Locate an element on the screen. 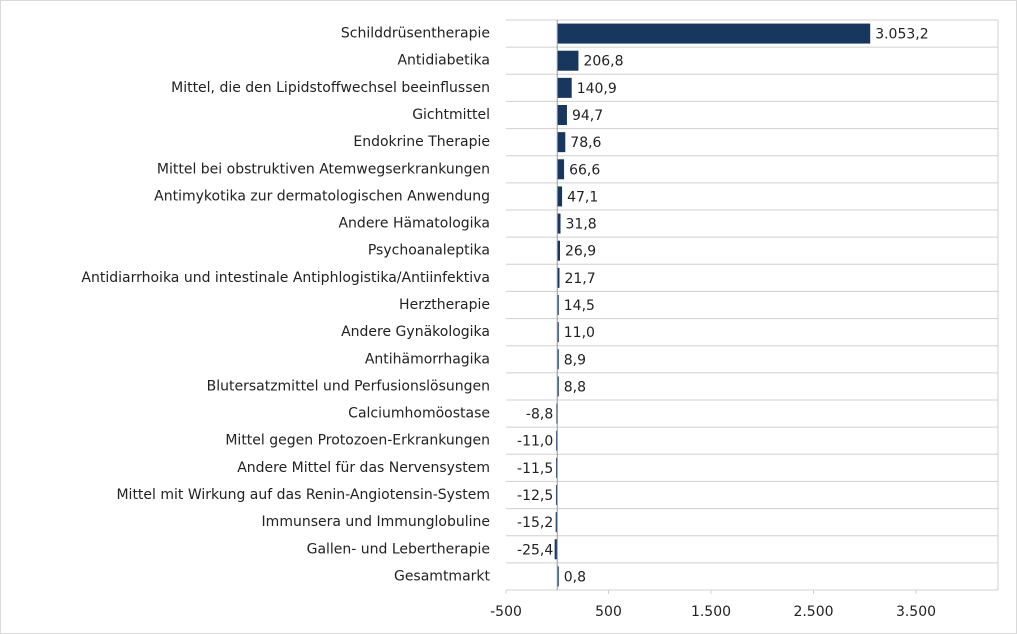 The height and width of the screenshot is (634, 1017). y-tick-label: Schilddrüsentherapie is located at coordinates (415, 34).